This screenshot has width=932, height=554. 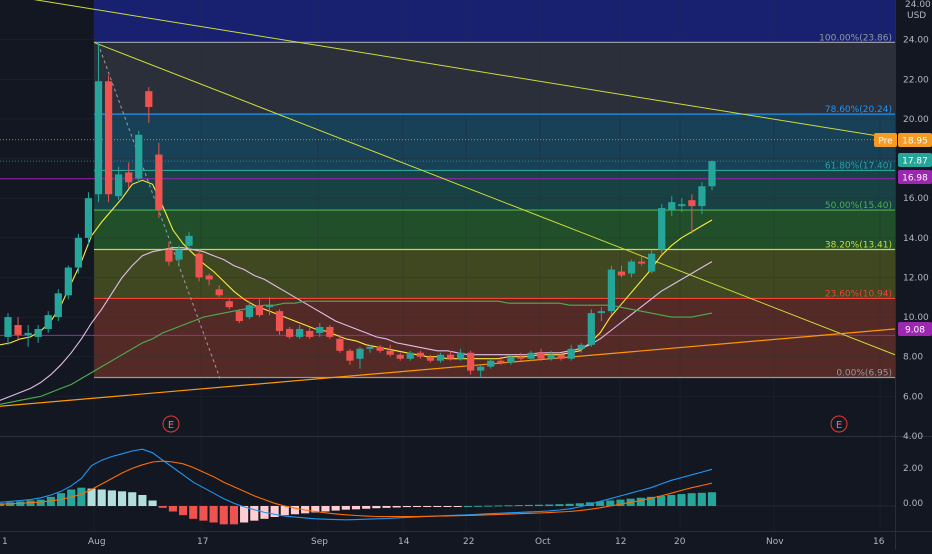 What do you see at coordinates (775, 542) in the screenshot?
I see `time-label: Nov` at bounding box center [775, 542].